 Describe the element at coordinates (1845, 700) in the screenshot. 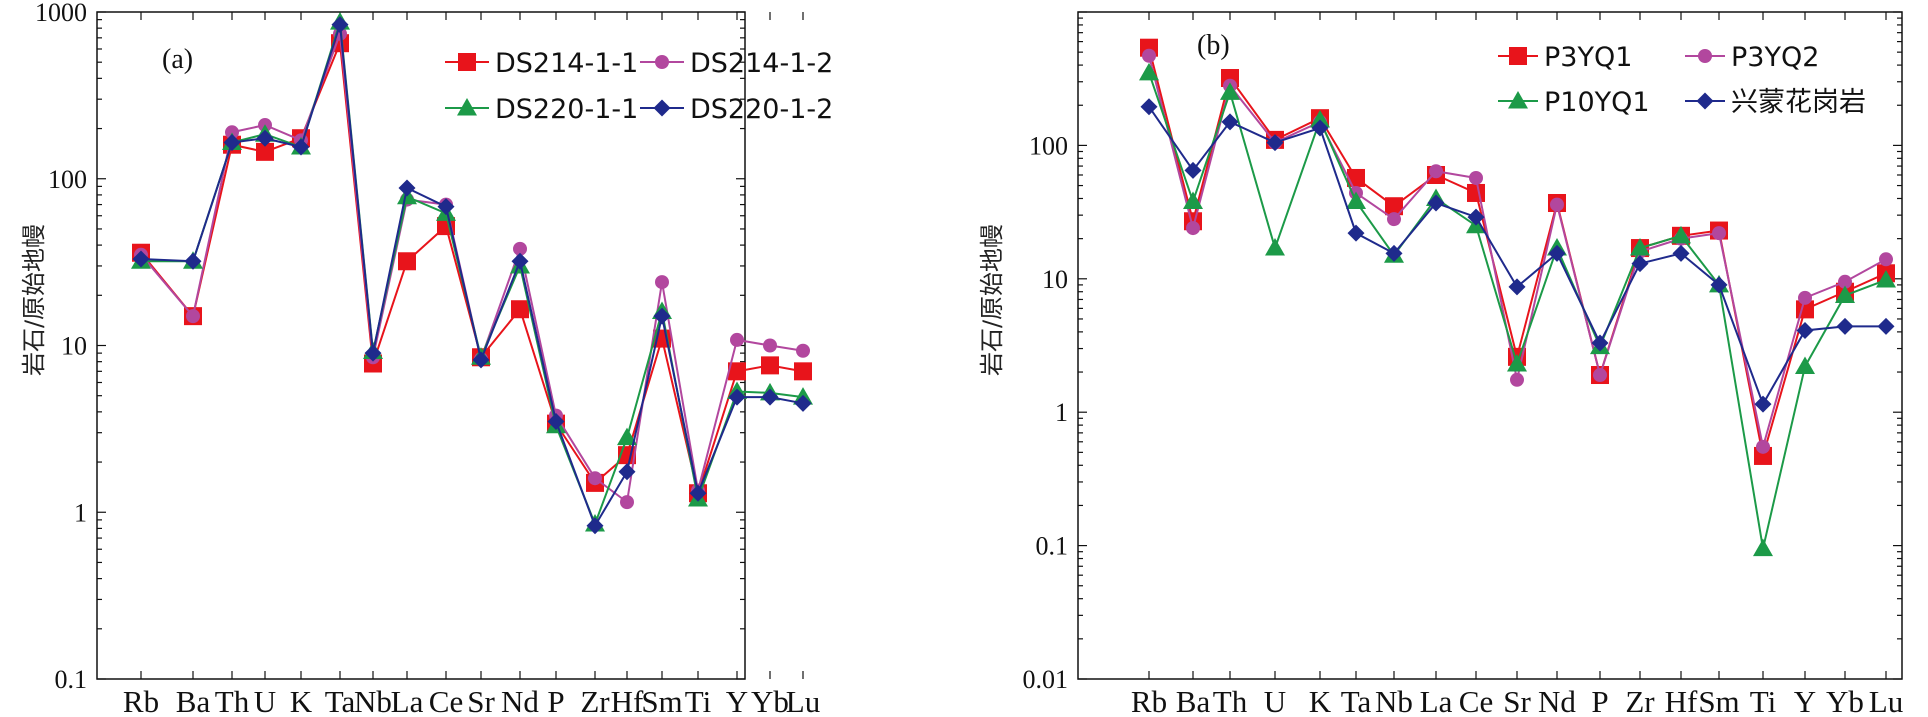

I see `x-tick-label: Yb` at that location.